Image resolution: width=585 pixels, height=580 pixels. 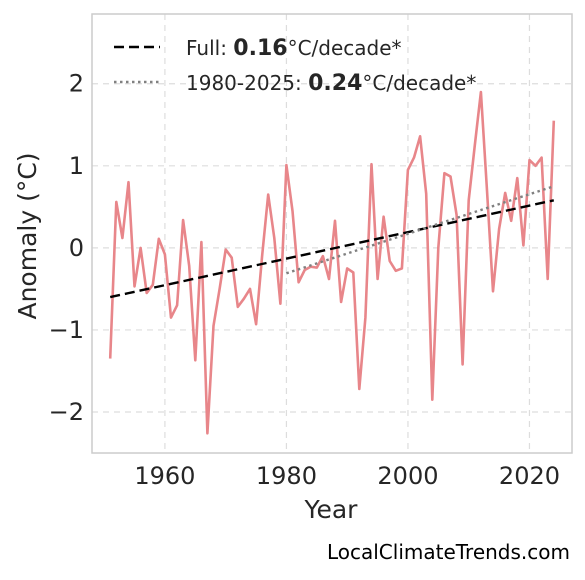 What do you see at coordinates (76, 248) in the screenshot?
I see `y-tick-label: 0` at bounding box center [76, 248].